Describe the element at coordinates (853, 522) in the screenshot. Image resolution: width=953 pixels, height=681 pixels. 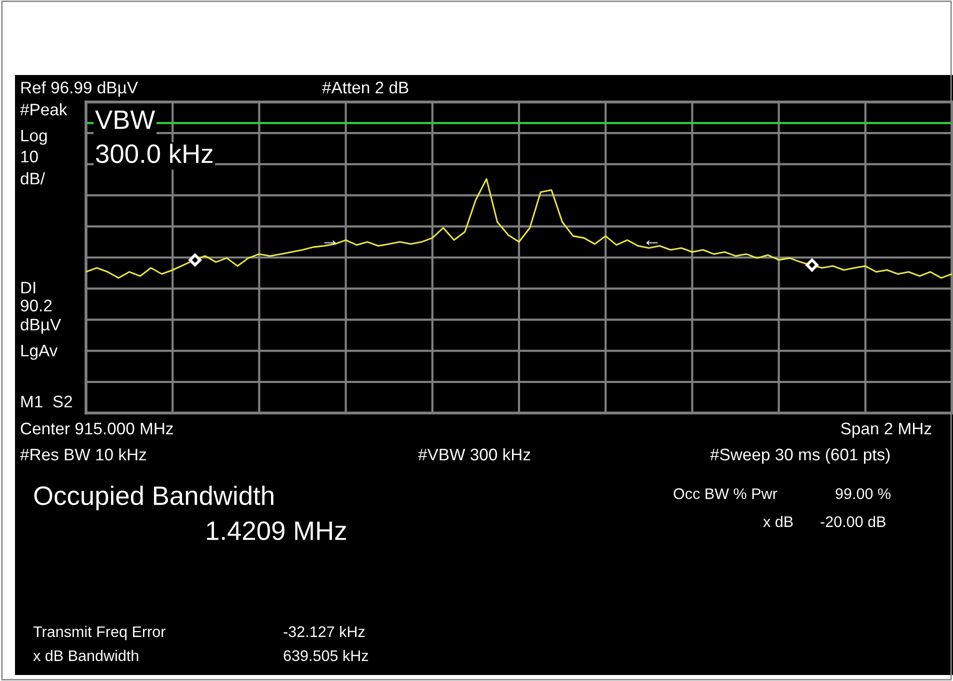
I see `text: -20.00 dB` at that location.